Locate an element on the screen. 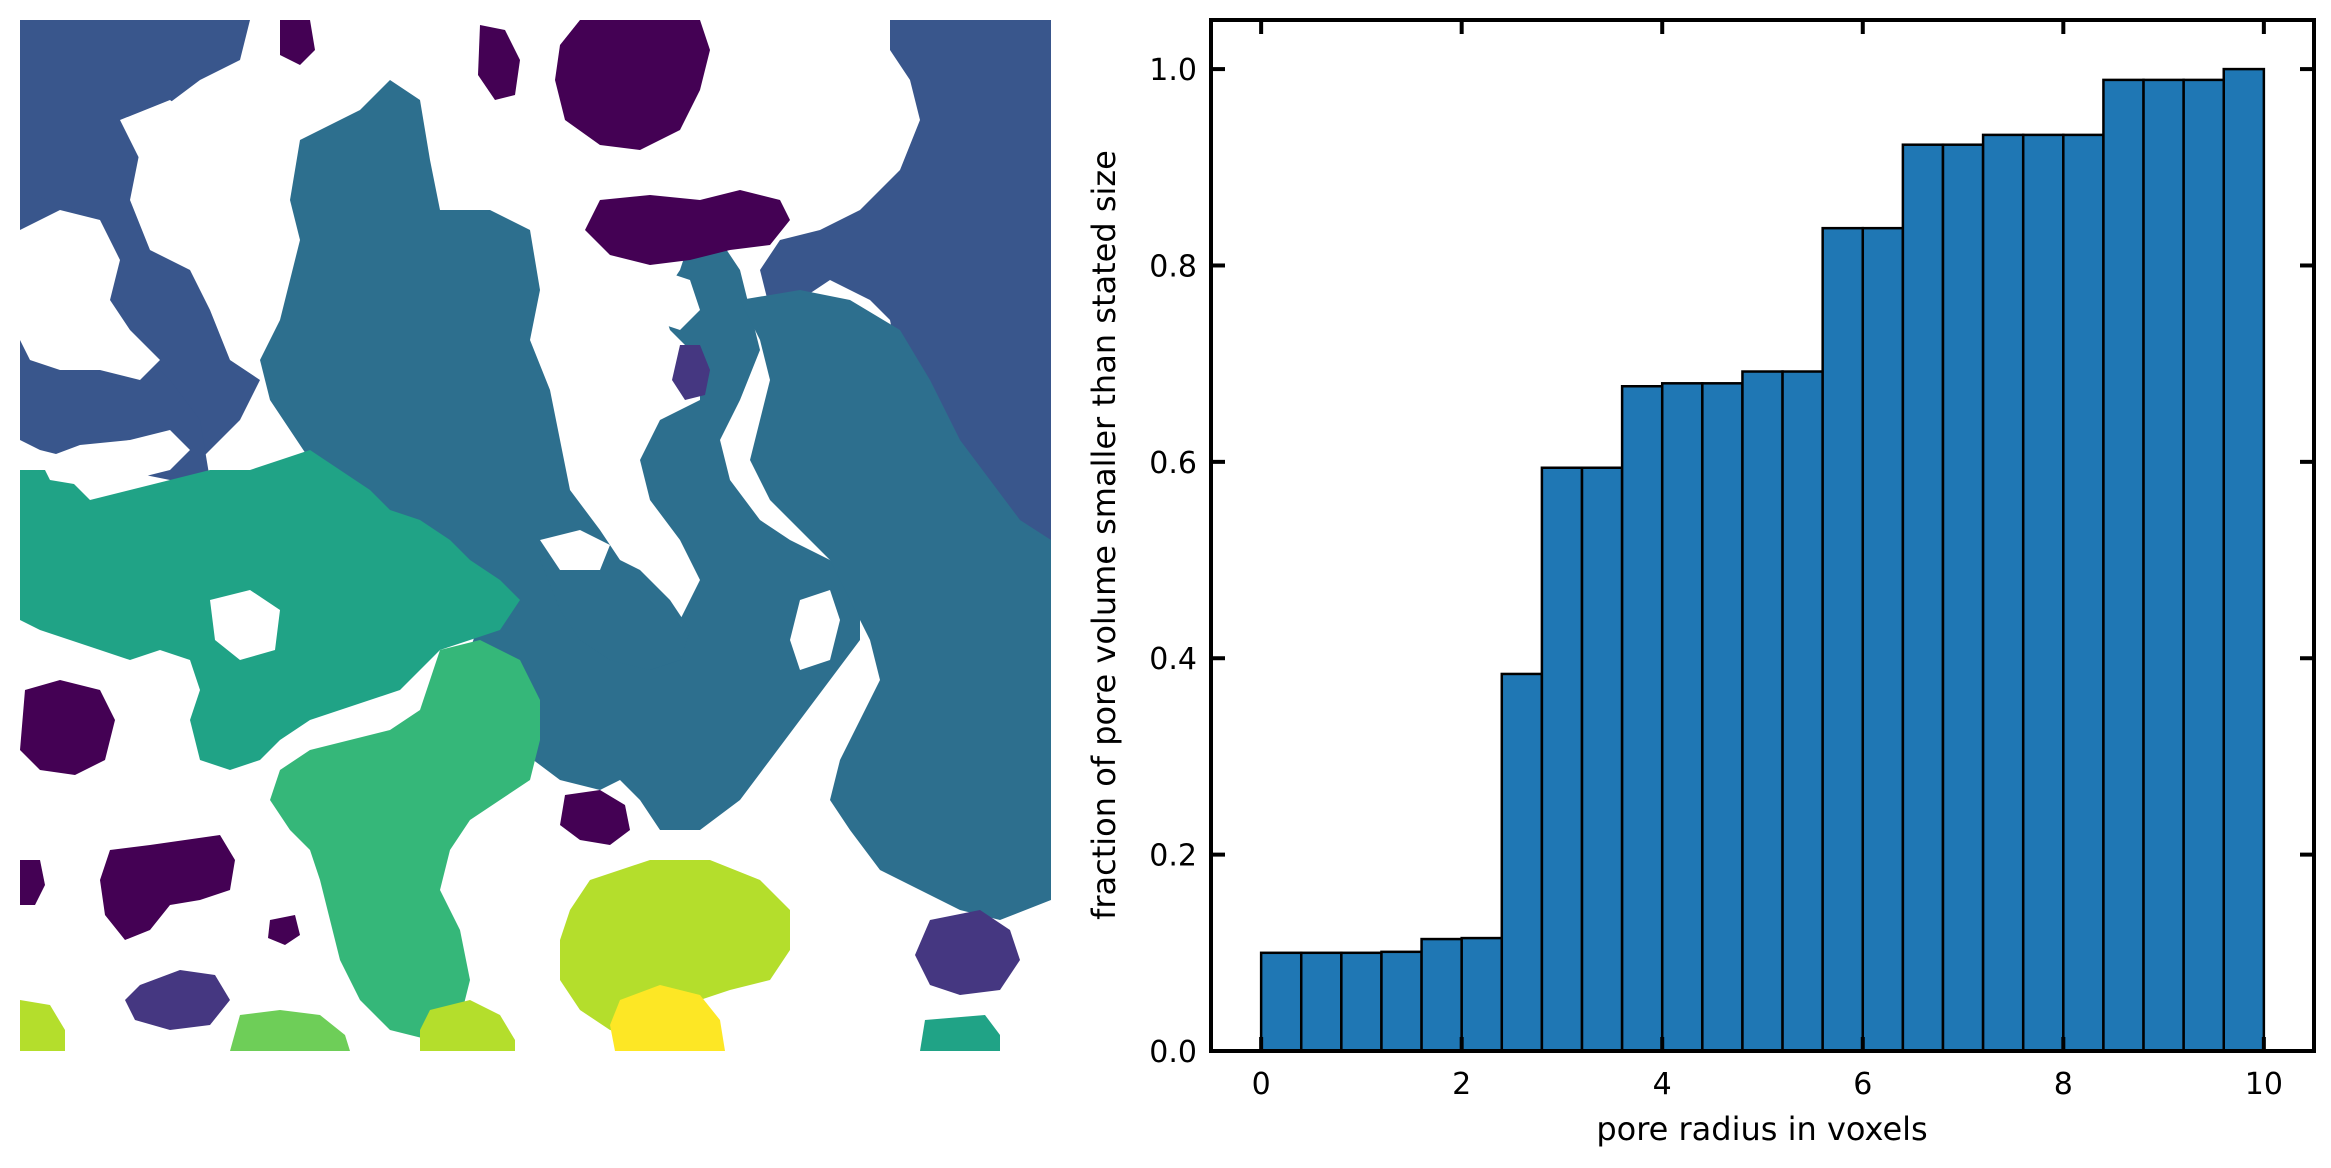  x-tick-label: 6 is located at coordinates (1862, 1084).